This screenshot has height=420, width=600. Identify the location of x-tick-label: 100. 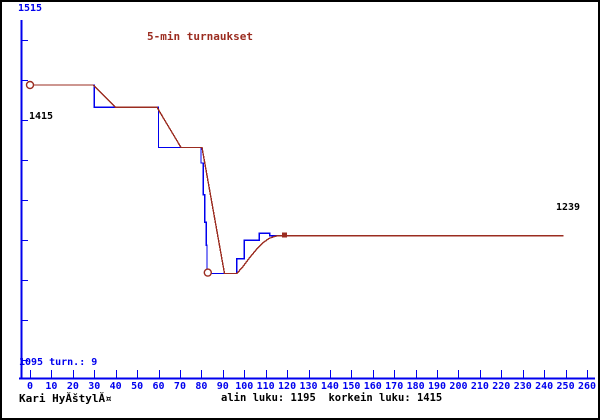
(244, 386).